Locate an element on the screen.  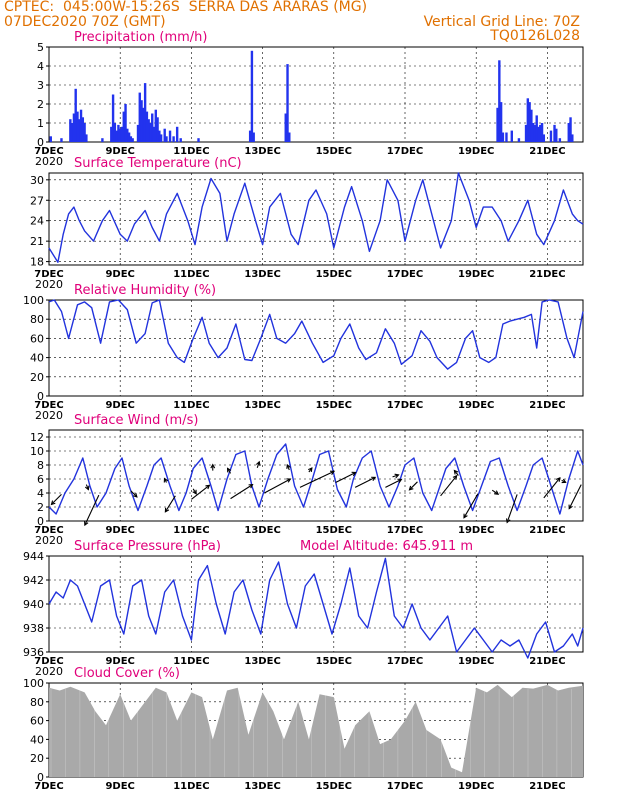
y-tick-label: 3 is located at coordinates (40, 85).